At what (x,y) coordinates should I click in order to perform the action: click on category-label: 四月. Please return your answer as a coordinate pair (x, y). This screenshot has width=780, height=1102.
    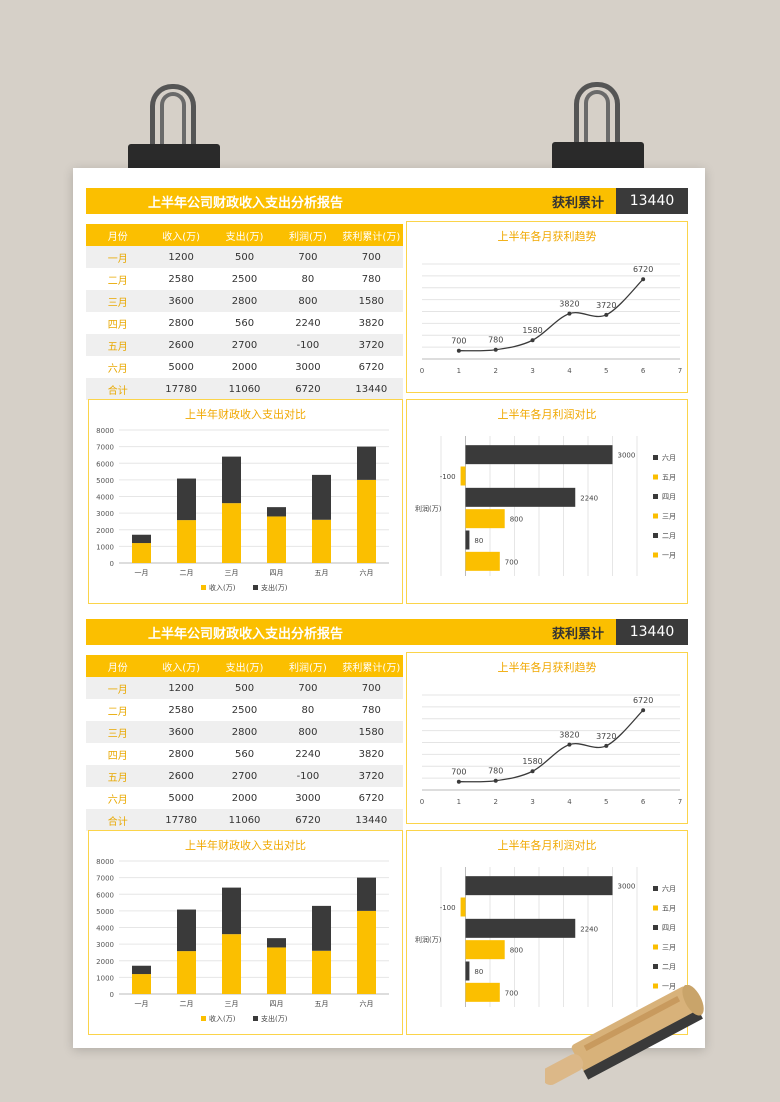
    Looking at the image, I should click on (277, 573).